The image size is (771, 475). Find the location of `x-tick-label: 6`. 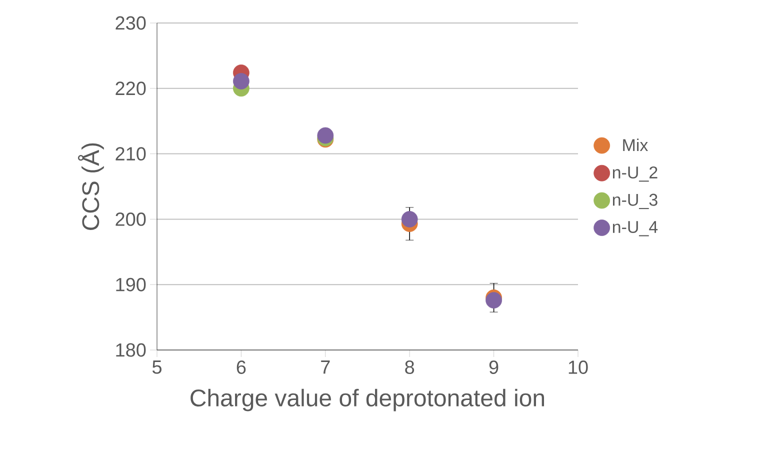

x-tick-label: 6 is located at coordinates (241, 367).